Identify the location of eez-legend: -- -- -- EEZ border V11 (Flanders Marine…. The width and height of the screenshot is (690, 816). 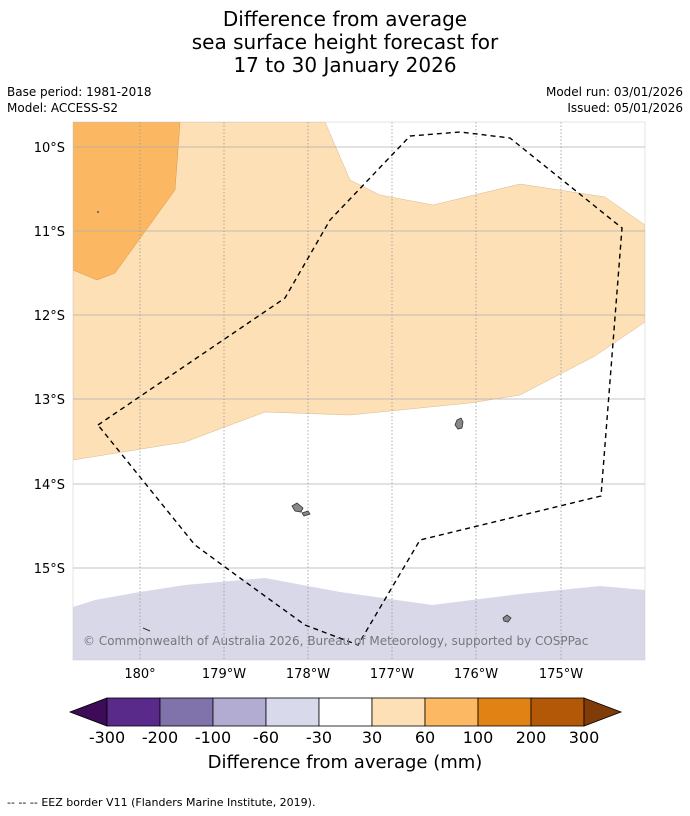
(161, 802).